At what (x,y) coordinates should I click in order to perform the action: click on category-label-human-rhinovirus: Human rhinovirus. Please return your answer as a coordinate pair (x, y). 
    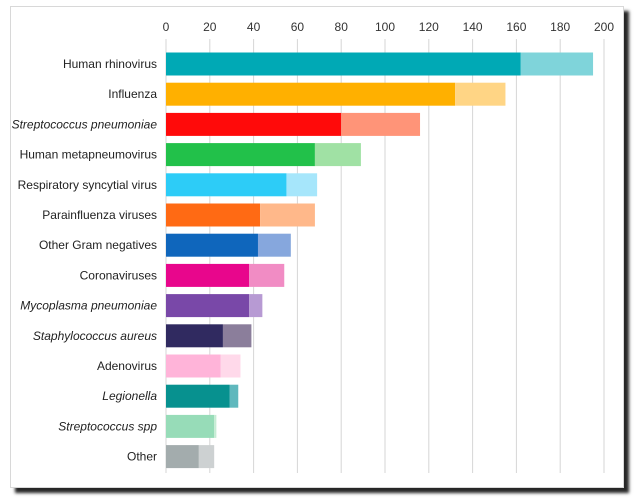
    Looking at the image, I should click on (110, 64).